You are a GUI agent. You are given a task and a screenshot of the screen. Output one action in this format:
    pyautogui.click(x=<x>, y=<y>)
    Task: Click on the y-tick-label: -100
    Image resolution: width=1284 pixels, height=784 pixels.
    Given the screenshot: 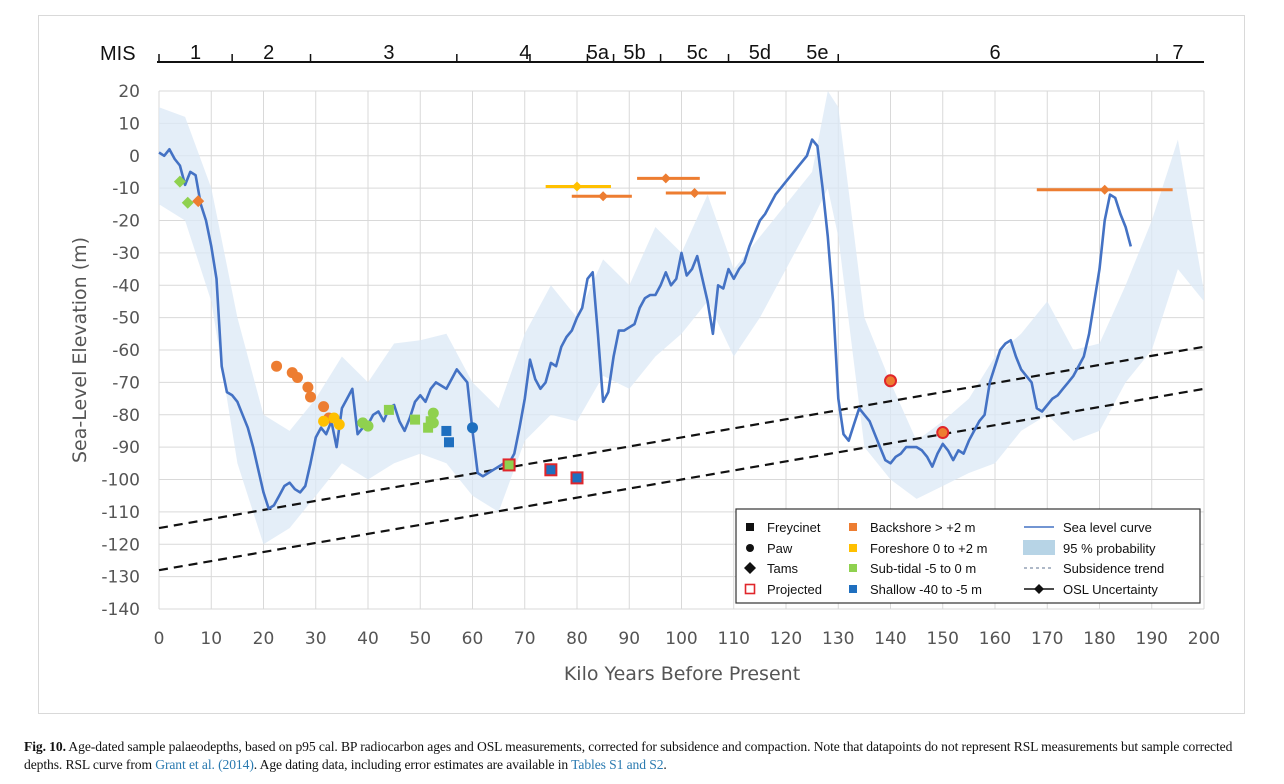 What is the action you would take?
    pyautogui.click(x=120, y=481)
    